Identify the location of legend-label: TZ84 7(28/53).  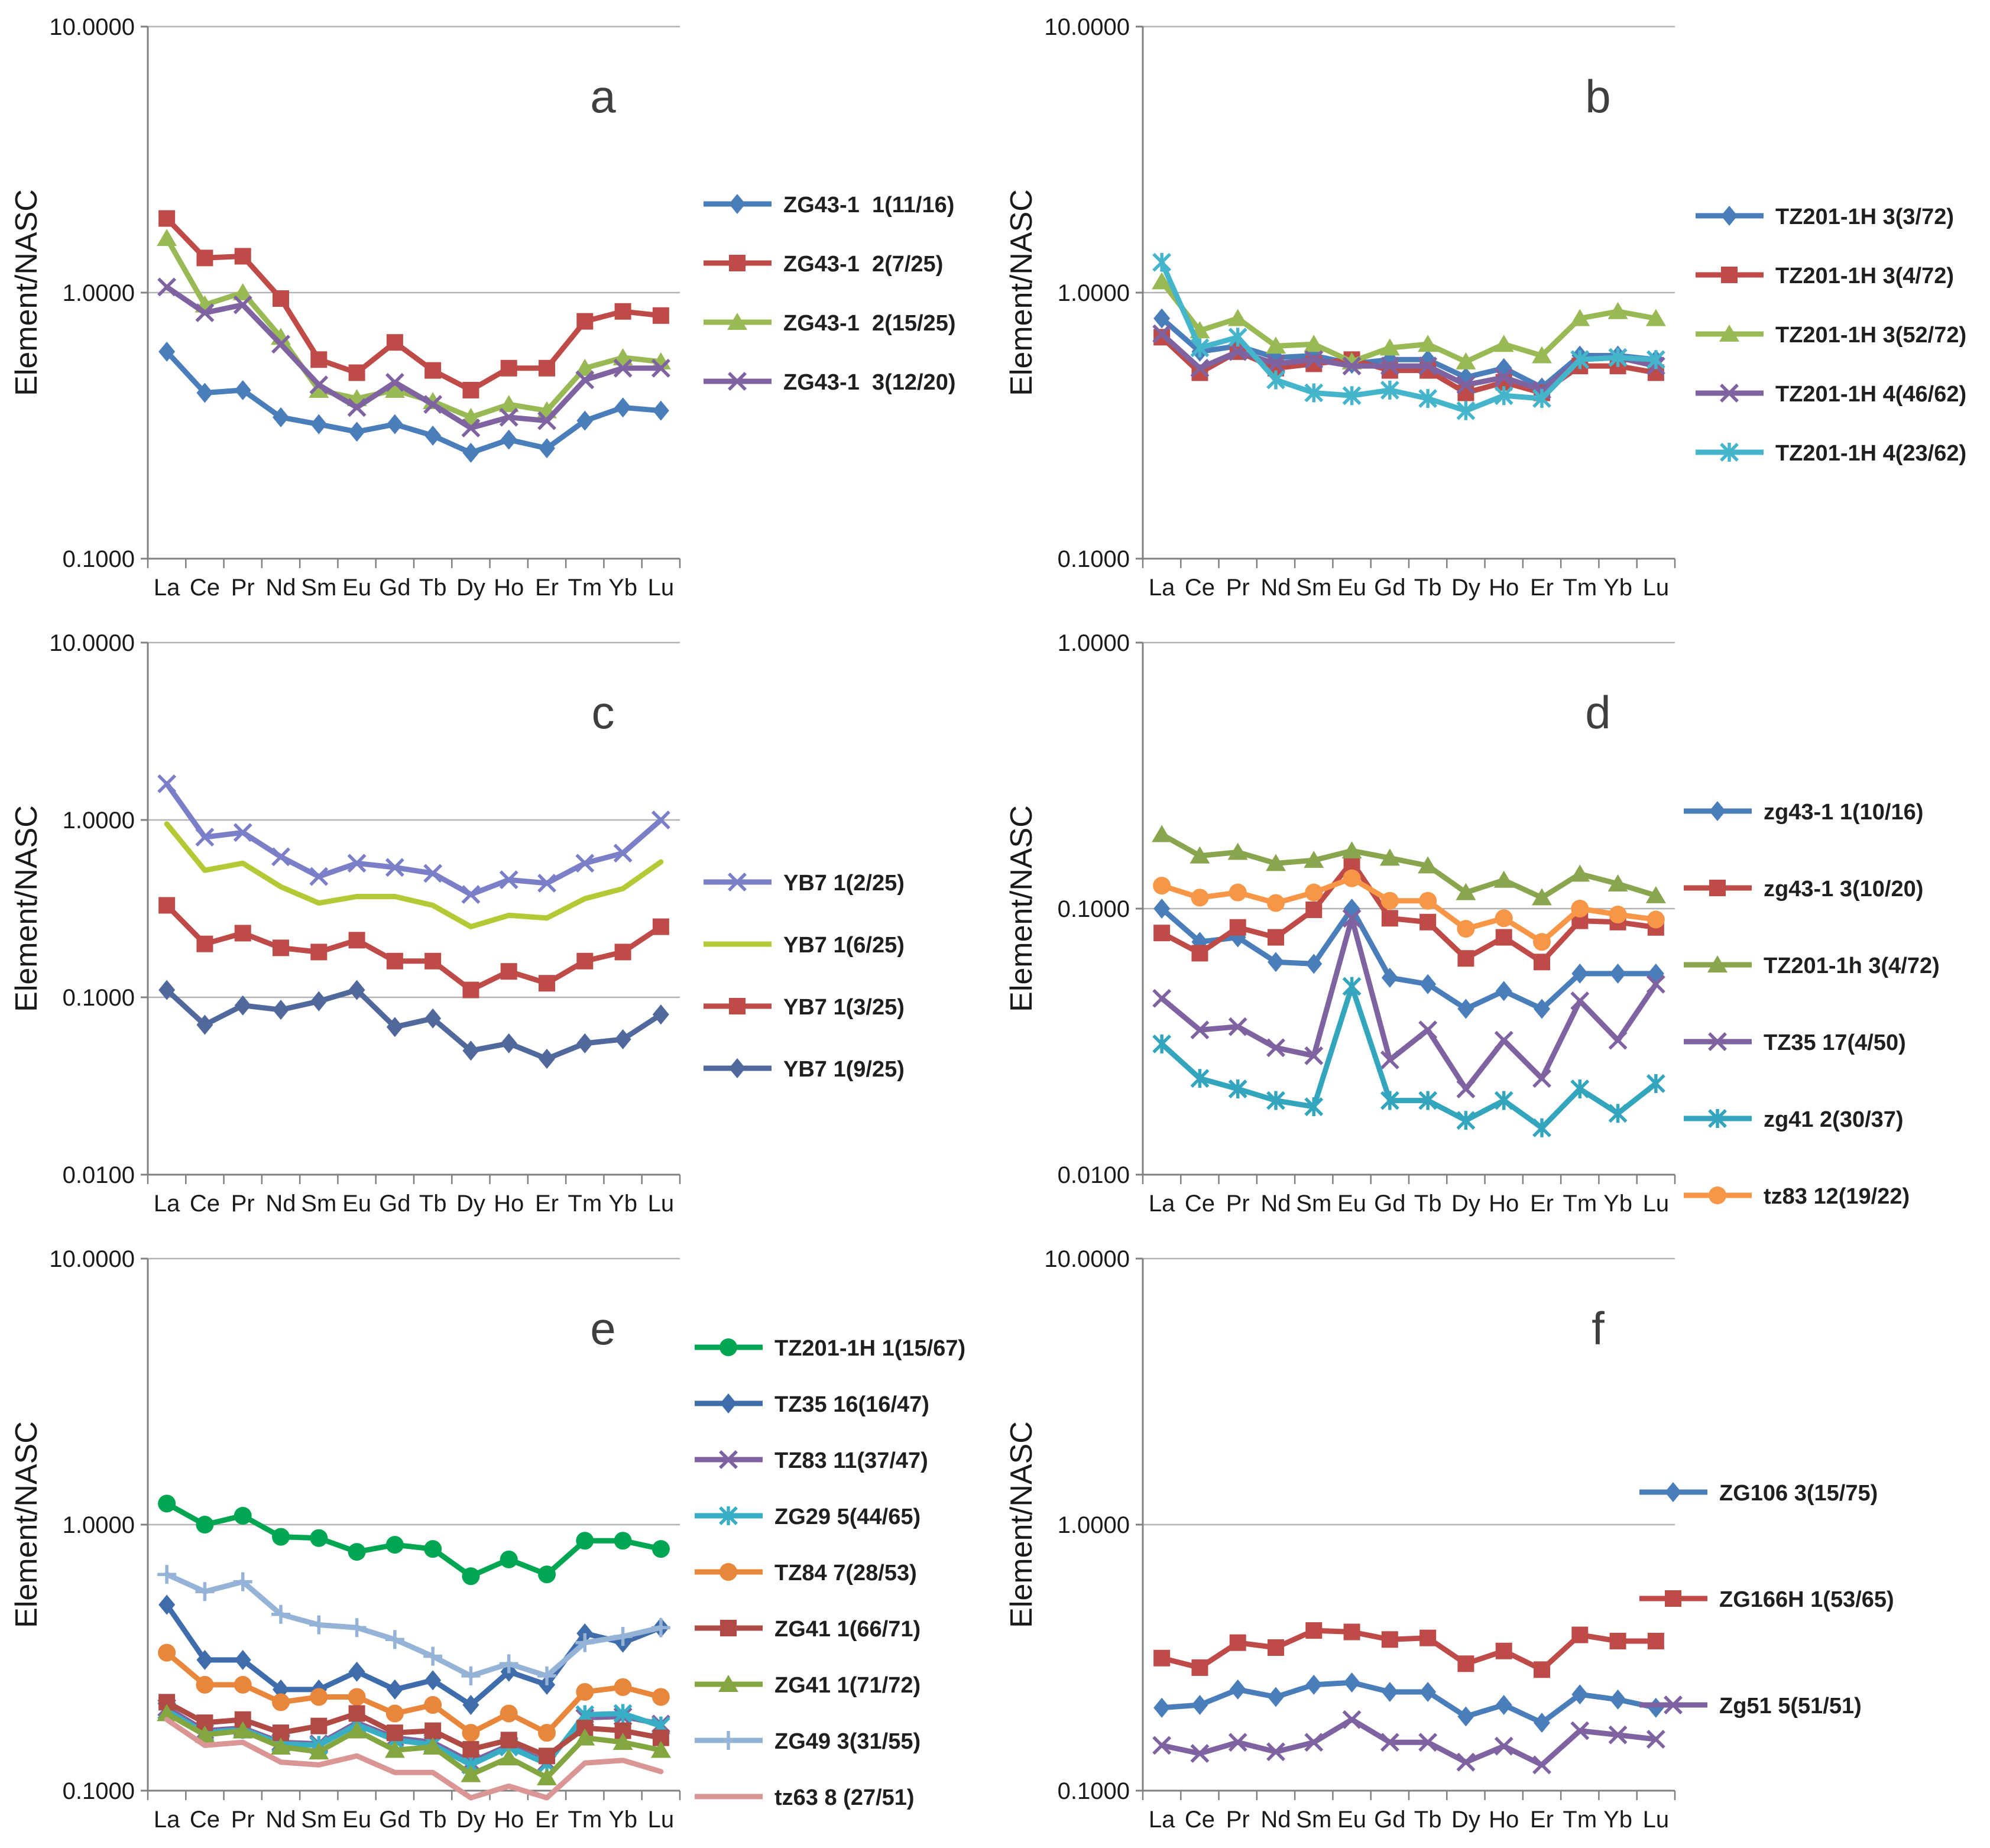
(846, 1573).